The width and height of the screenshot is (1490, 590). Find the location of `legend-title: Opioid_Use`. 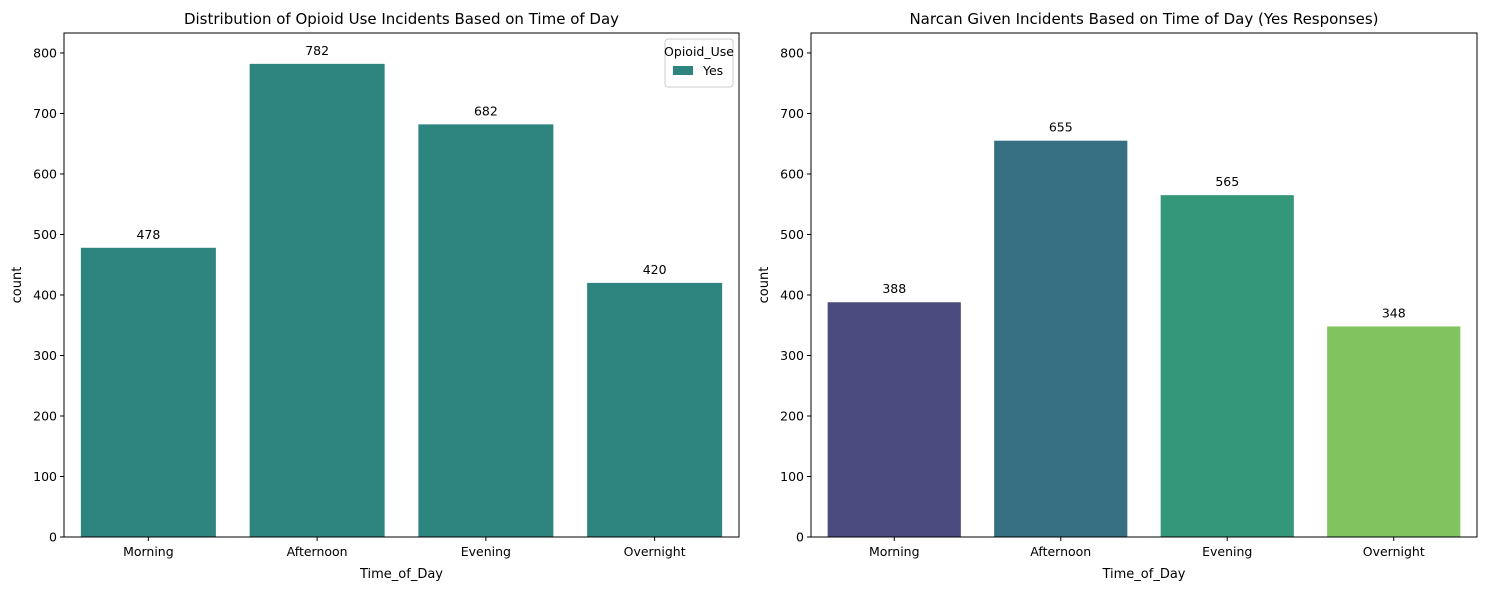

legend-title: Opioid_Use is located at coordinates (699, 51).